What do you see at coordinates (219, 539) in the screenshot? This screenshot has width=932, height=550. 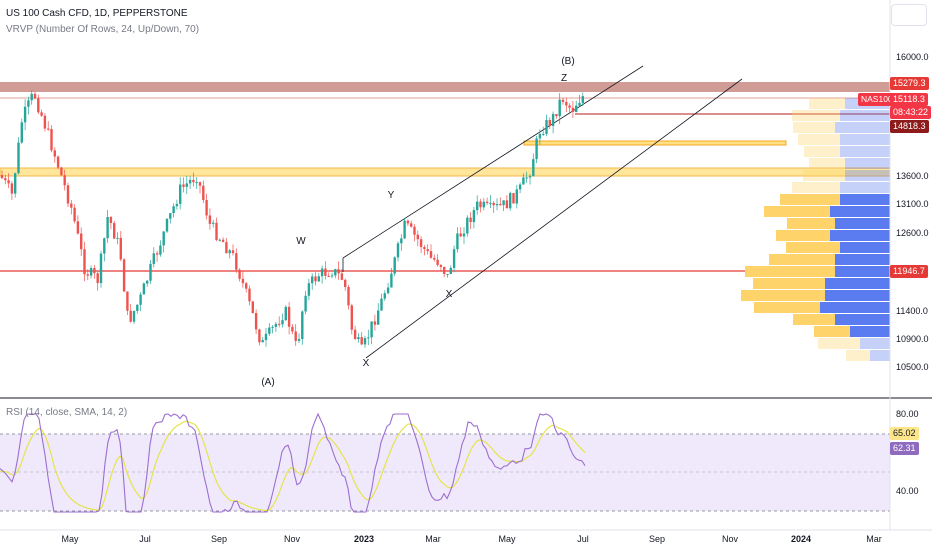 I see `time-axis-label: Sep` at bounding box center [219, 539].